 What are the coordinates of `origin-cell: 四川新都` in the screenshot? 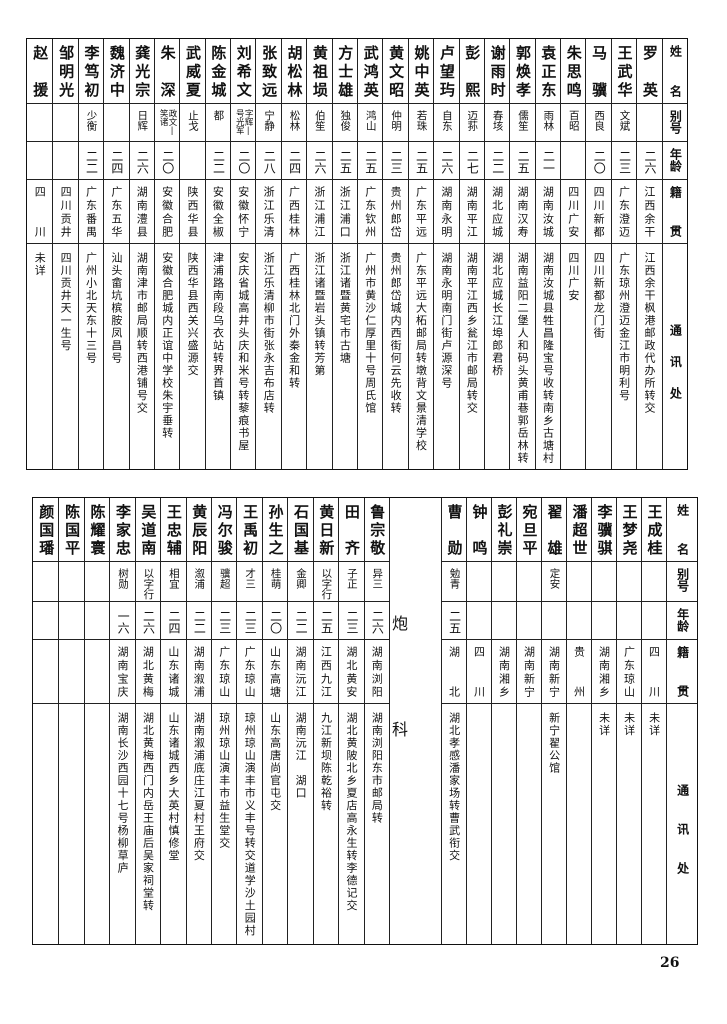 It's located at (598, 211).